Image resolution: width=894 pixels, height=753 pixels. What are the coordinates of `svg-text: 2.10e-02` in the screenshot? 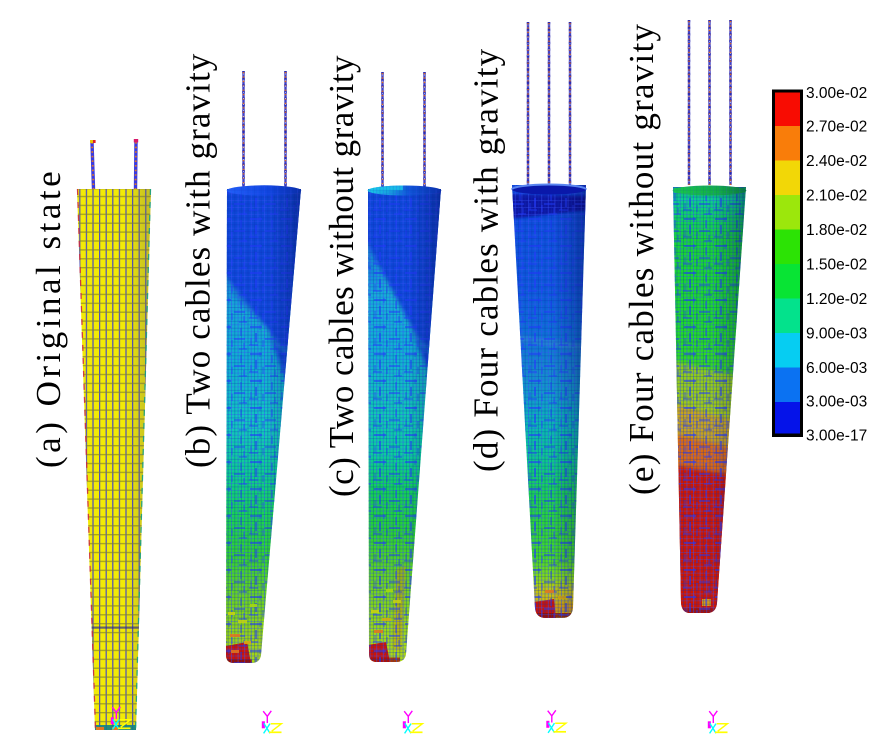 It's located at (836, 196).